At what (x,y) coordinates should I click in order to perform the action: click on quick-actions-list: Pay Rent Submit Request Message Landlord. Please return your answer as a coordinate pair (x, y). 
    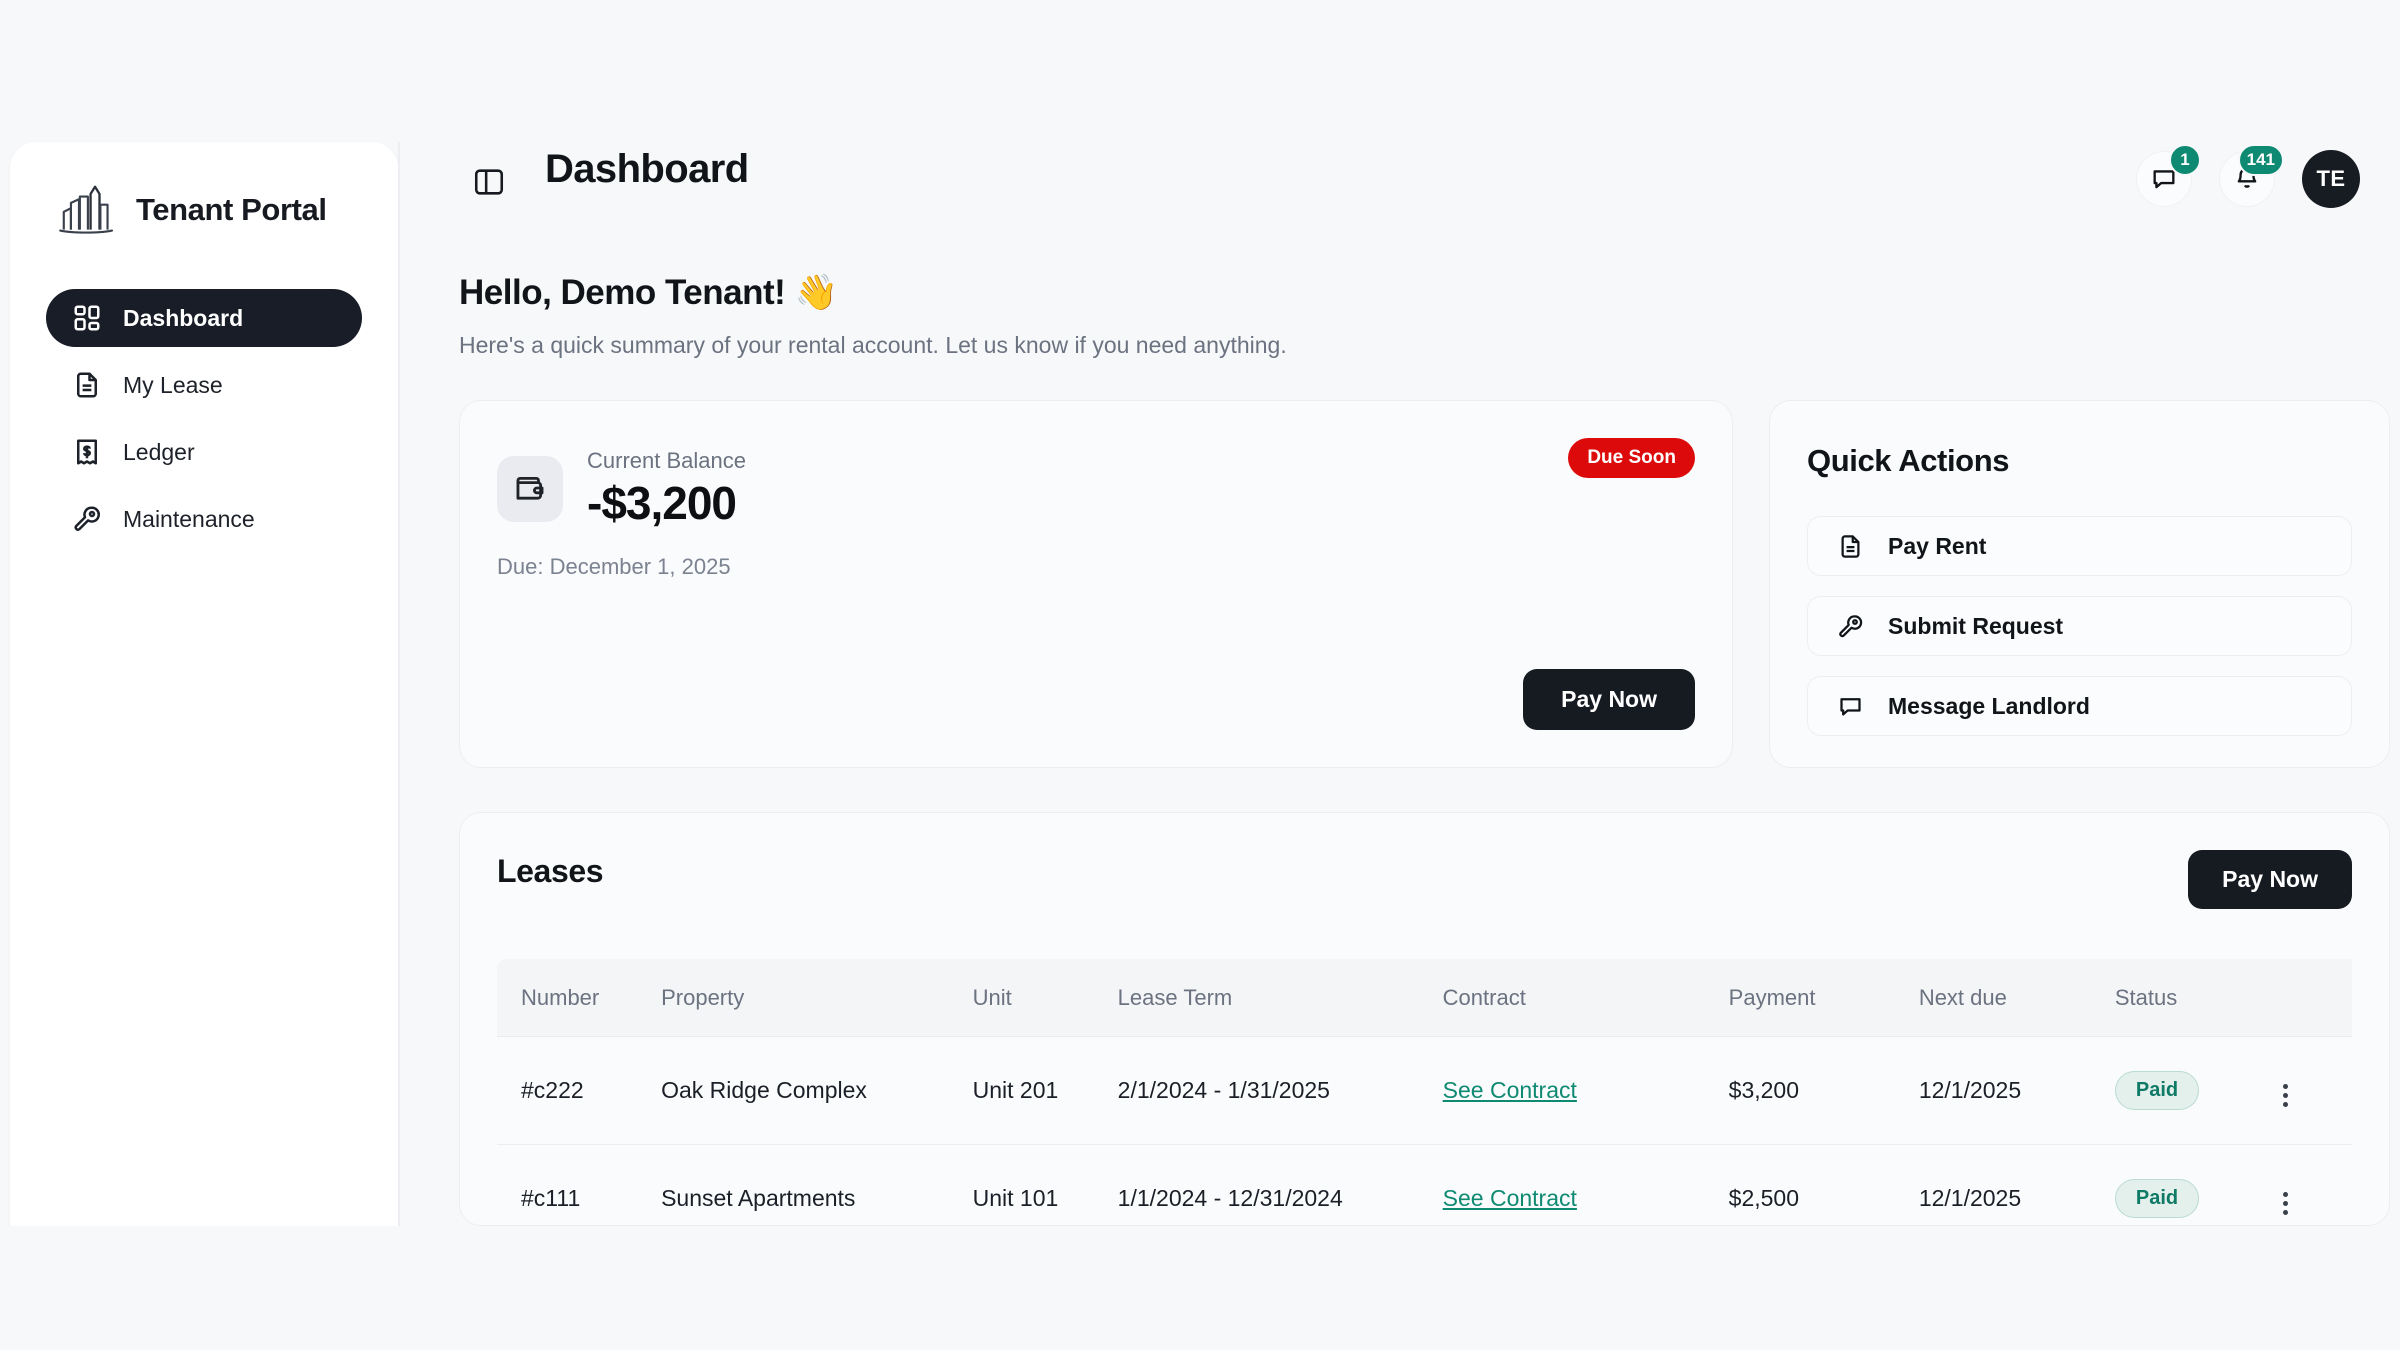
    Looking at the image, I should click on (2079, 626).